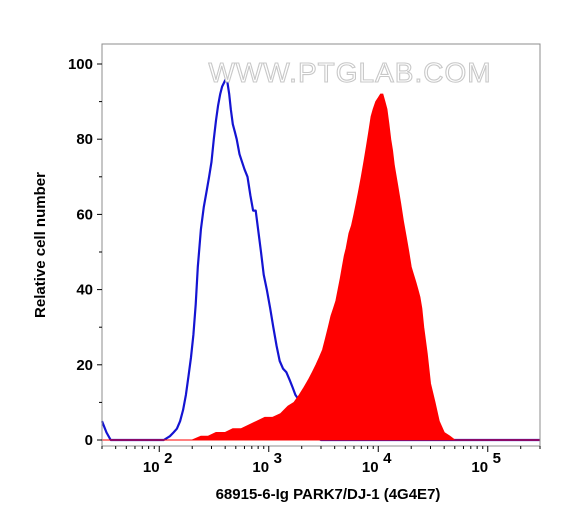  Describe the element at coordinates (349, 72) in the screenshot. I see `watermark: WWW.PTGLAB.COM` at that location.